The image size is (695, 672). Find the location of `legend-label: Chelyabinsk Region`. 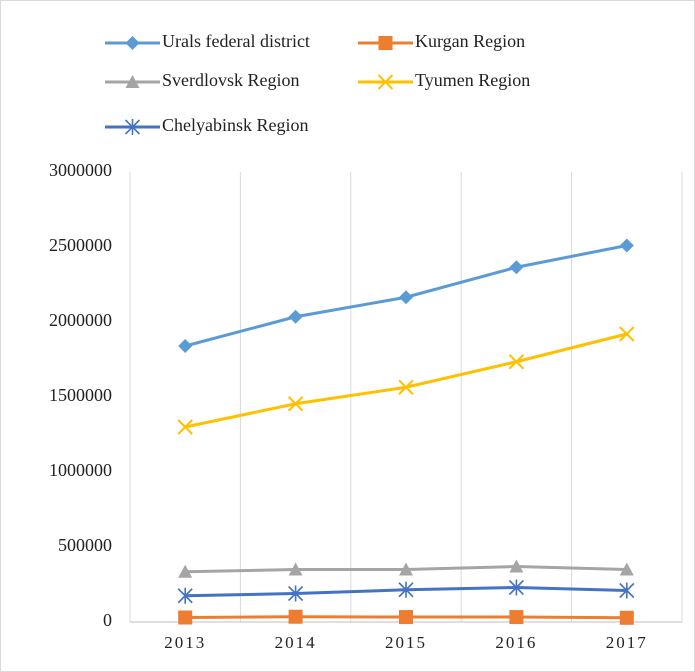

legend-label: Chelyabinsk Region is located at coordinates (235, 125).